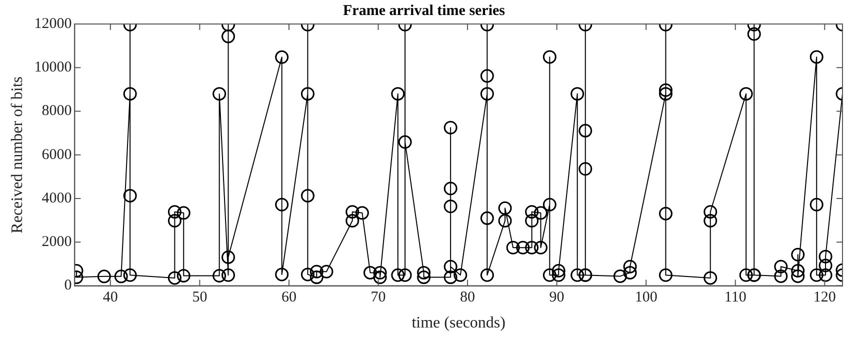  What do you see at coordinates (824, 298) in the screenshot?
I see `x-tick-label: 120` at bounding box center [824, 298].